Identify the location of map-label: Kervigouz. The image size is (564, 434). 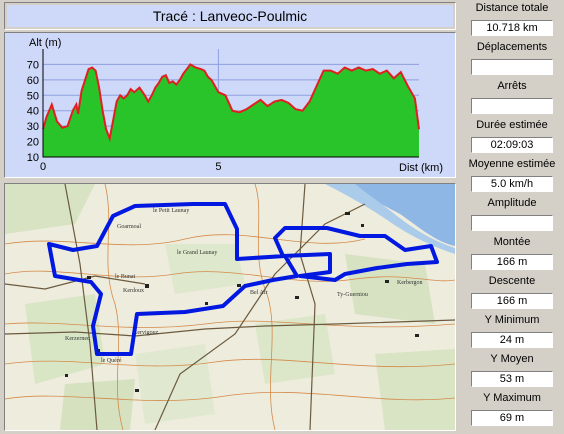
(146, 333).